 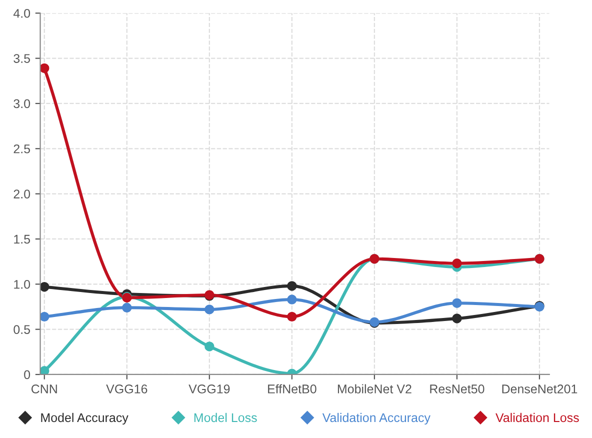 I want to click on y-tick-label: 0, so click(x=27, y=375).